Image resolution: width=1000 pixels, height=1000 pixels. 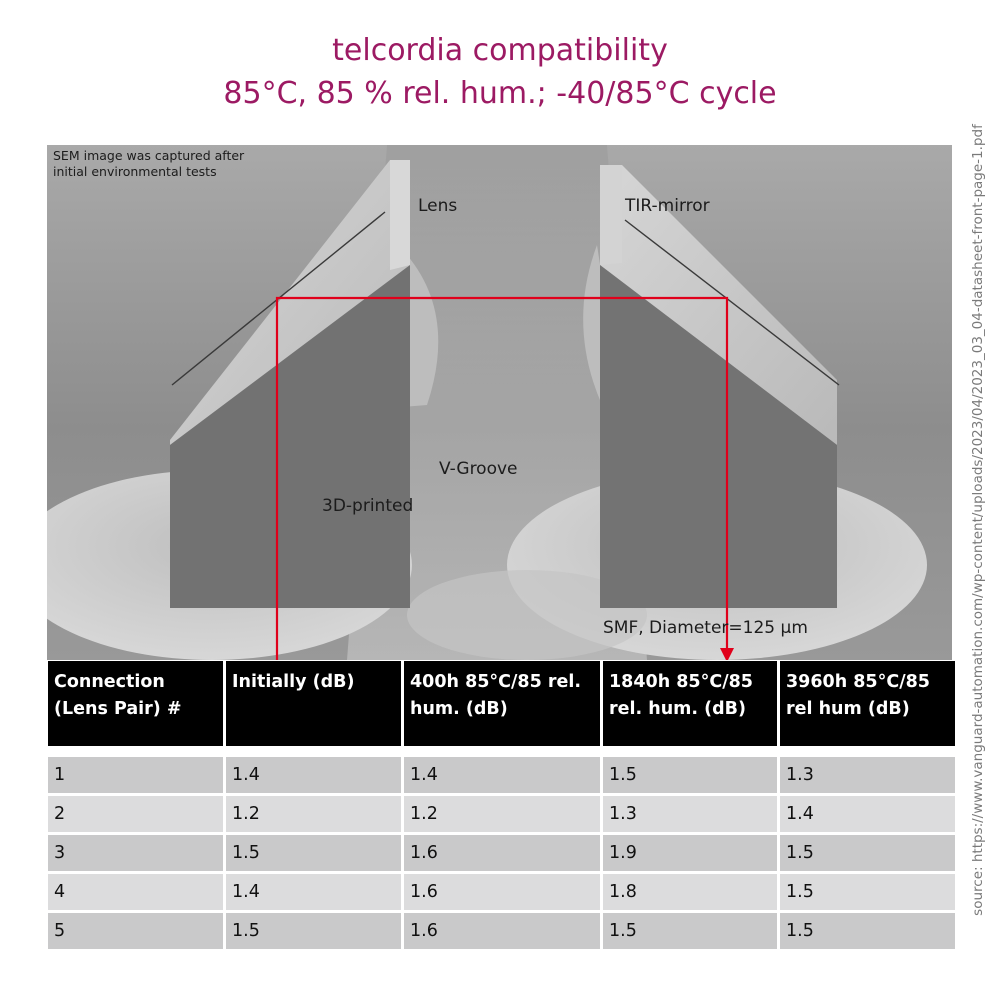 What do you see at coordinates (500, 50) in the screenshot?
I see `page-title: telcordia compatibility` at bounding box center [500, 50].